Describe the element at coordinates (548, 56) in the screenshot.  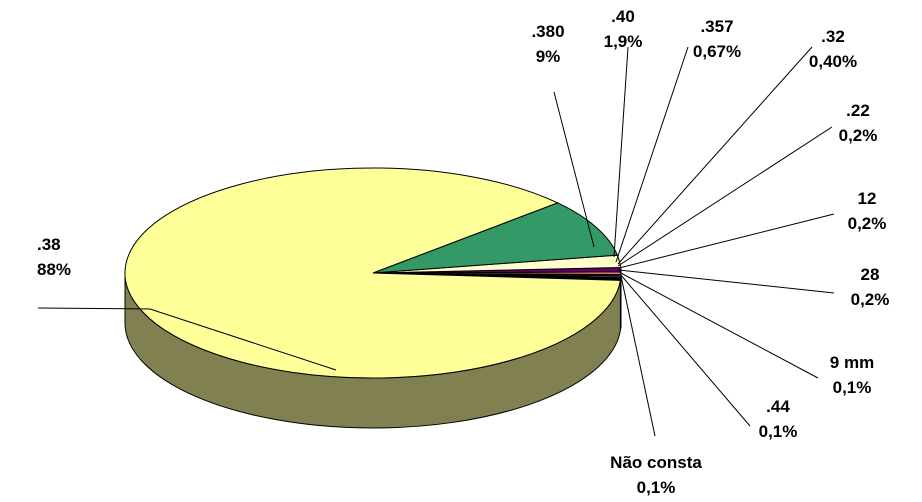
I see `slice-value-label-1: 9%` at that location.